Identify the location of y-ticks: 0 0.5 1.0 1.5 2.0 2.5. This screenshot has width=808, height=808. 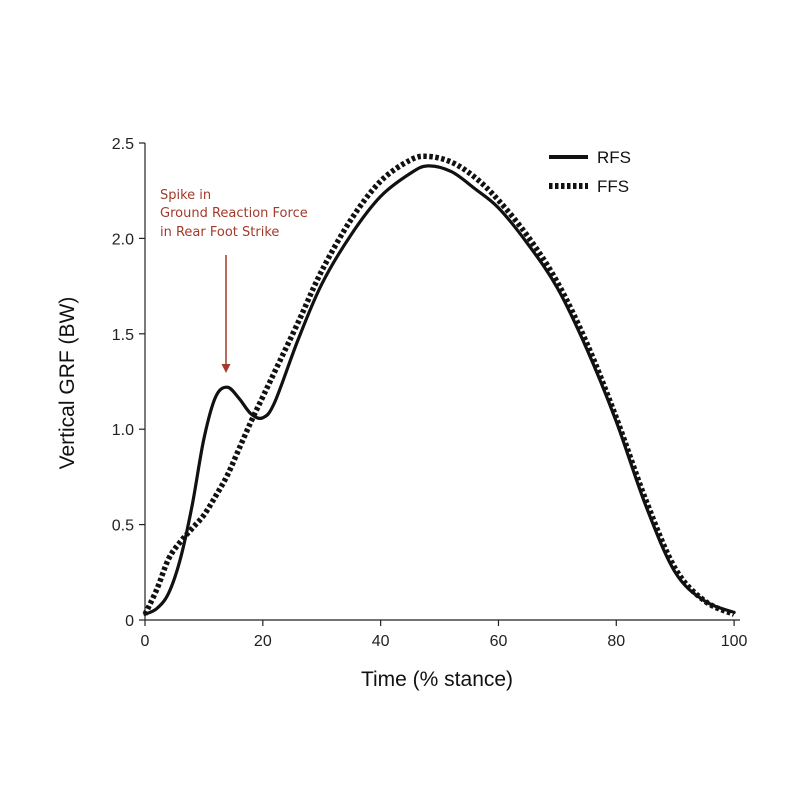
(128, 383).